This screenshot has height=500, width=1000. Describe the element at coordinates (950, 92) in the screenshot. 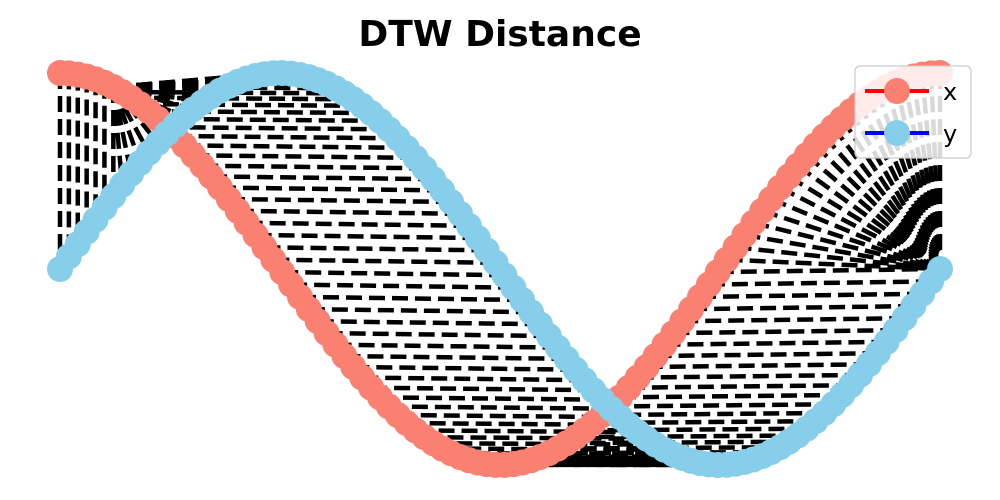

I see `legend-label-x: x` at that location.